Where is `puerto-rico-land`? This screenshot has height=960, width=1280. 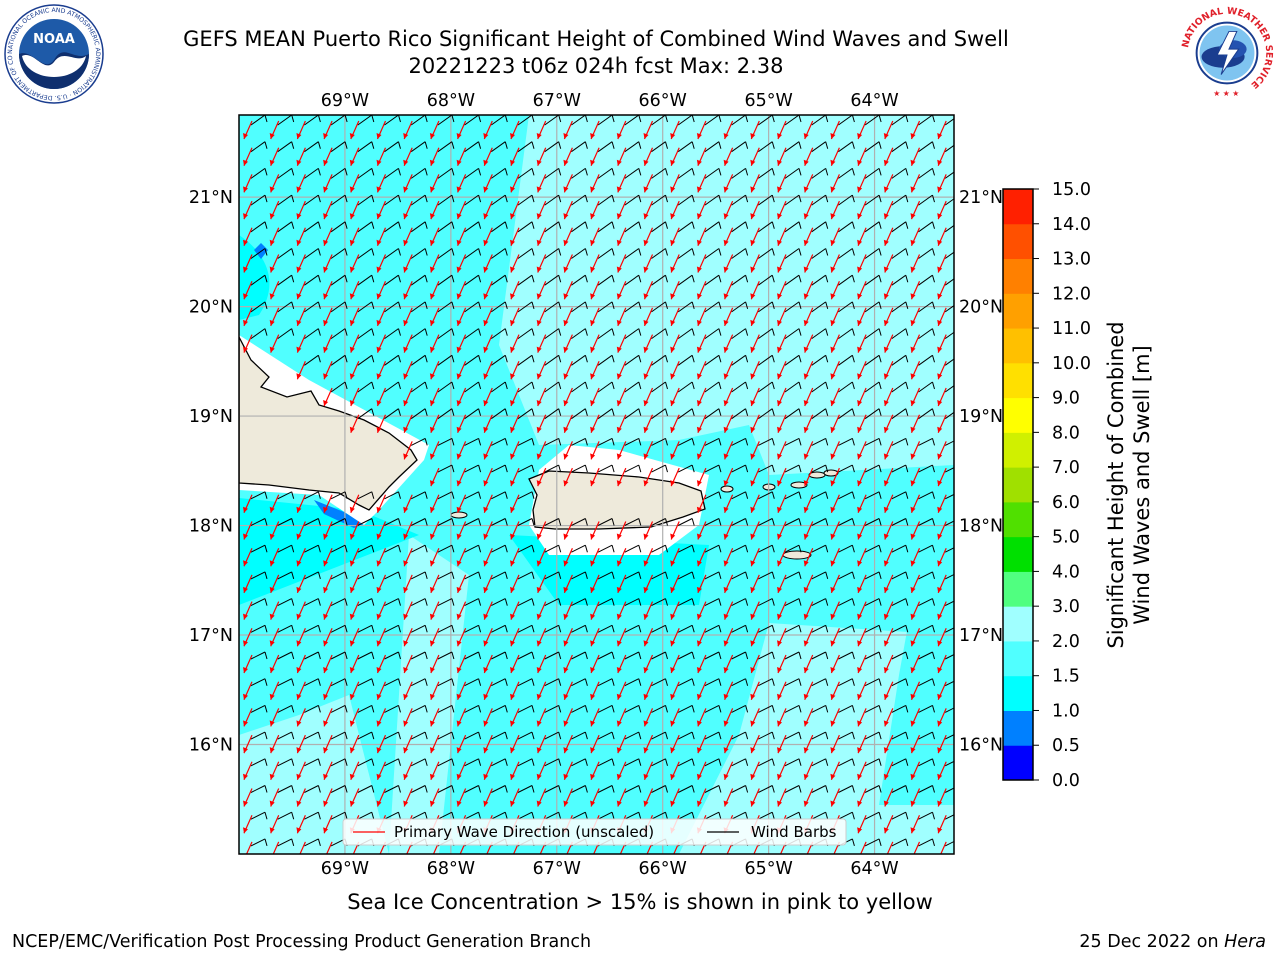 puerto-rico-land is located at coordinates (617, 500).